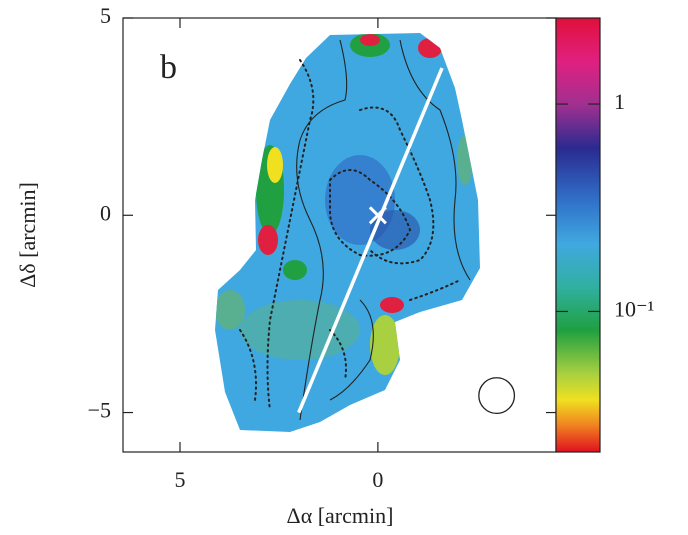 The image size is (688, 535). What do you see at coordinates (619, 101) in the screenshot?
I see `colorbar-tick-label: 1` at bounding box center [619, 101].